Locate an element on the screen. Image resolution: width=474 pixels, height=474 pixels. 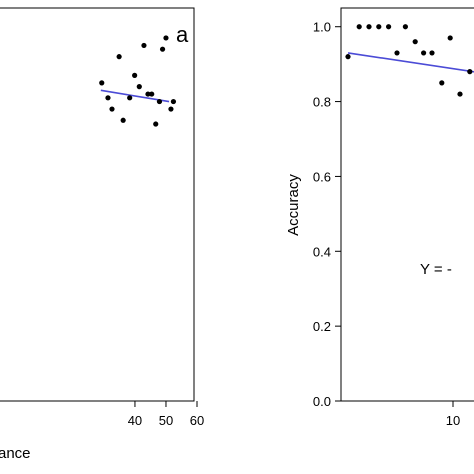
panel-b-y-tick-label: 0.2 is located at coordinates (322, 326).